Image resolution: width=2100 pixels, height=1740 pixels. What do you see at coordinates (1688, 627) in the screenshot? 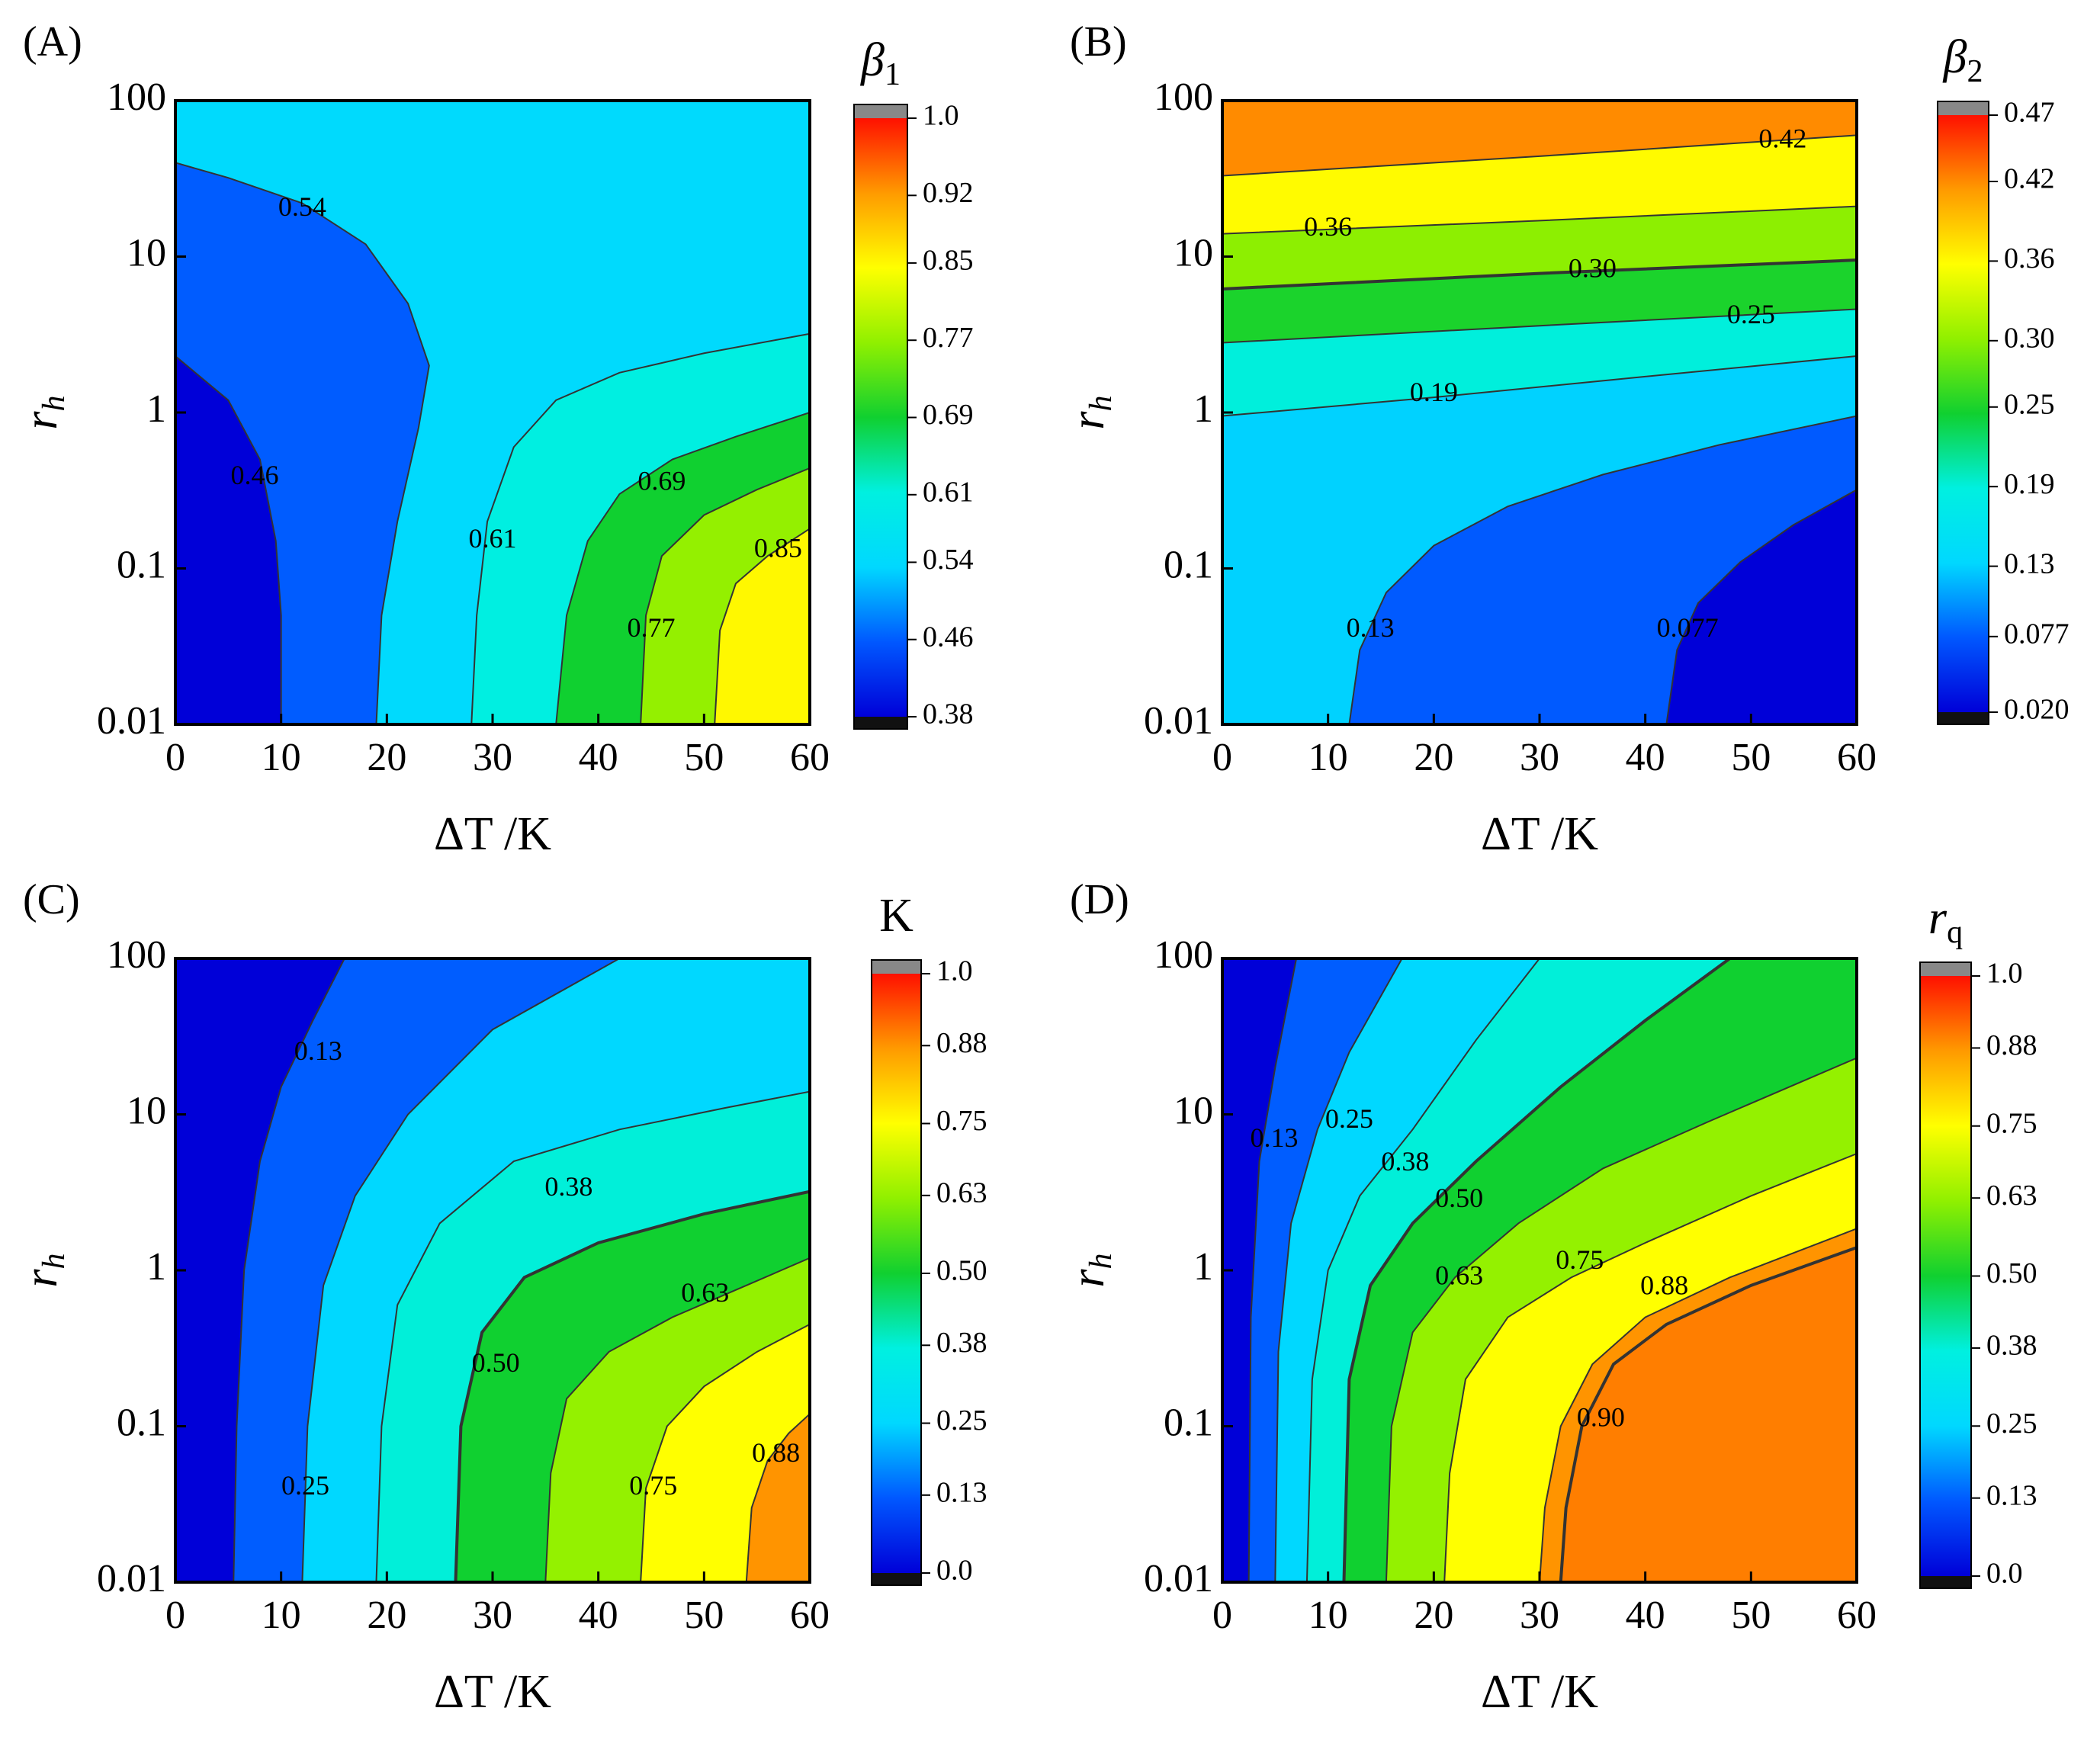
I see `contour-label: 0.077` at bounding box center [1688, 627].